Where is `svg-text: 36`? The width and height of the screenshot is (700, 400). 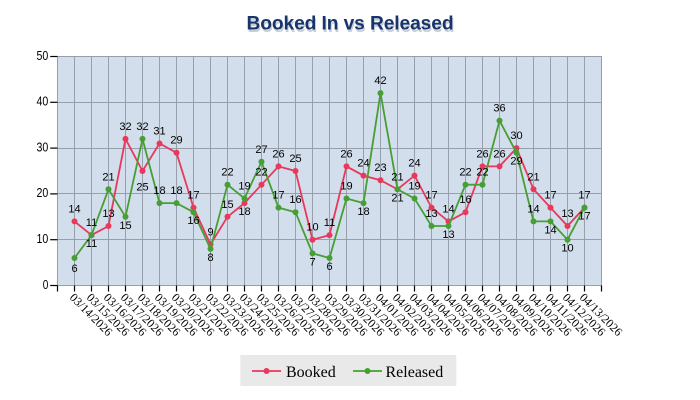
svg-text: 36 is located at coordinates (499, 109).